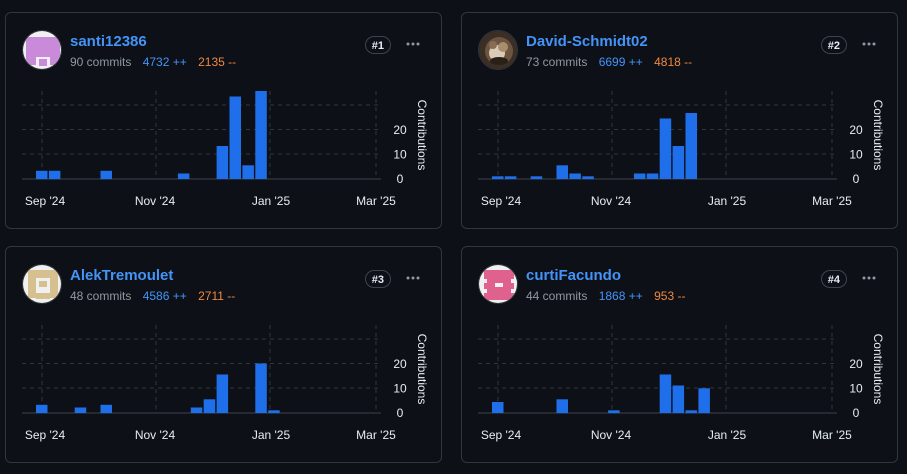 The height and width of the screenshot is (474, 907). Describe the element at coordinates (101, 296) in the screenshot. I see `commit-count: 48 commits` at that location.